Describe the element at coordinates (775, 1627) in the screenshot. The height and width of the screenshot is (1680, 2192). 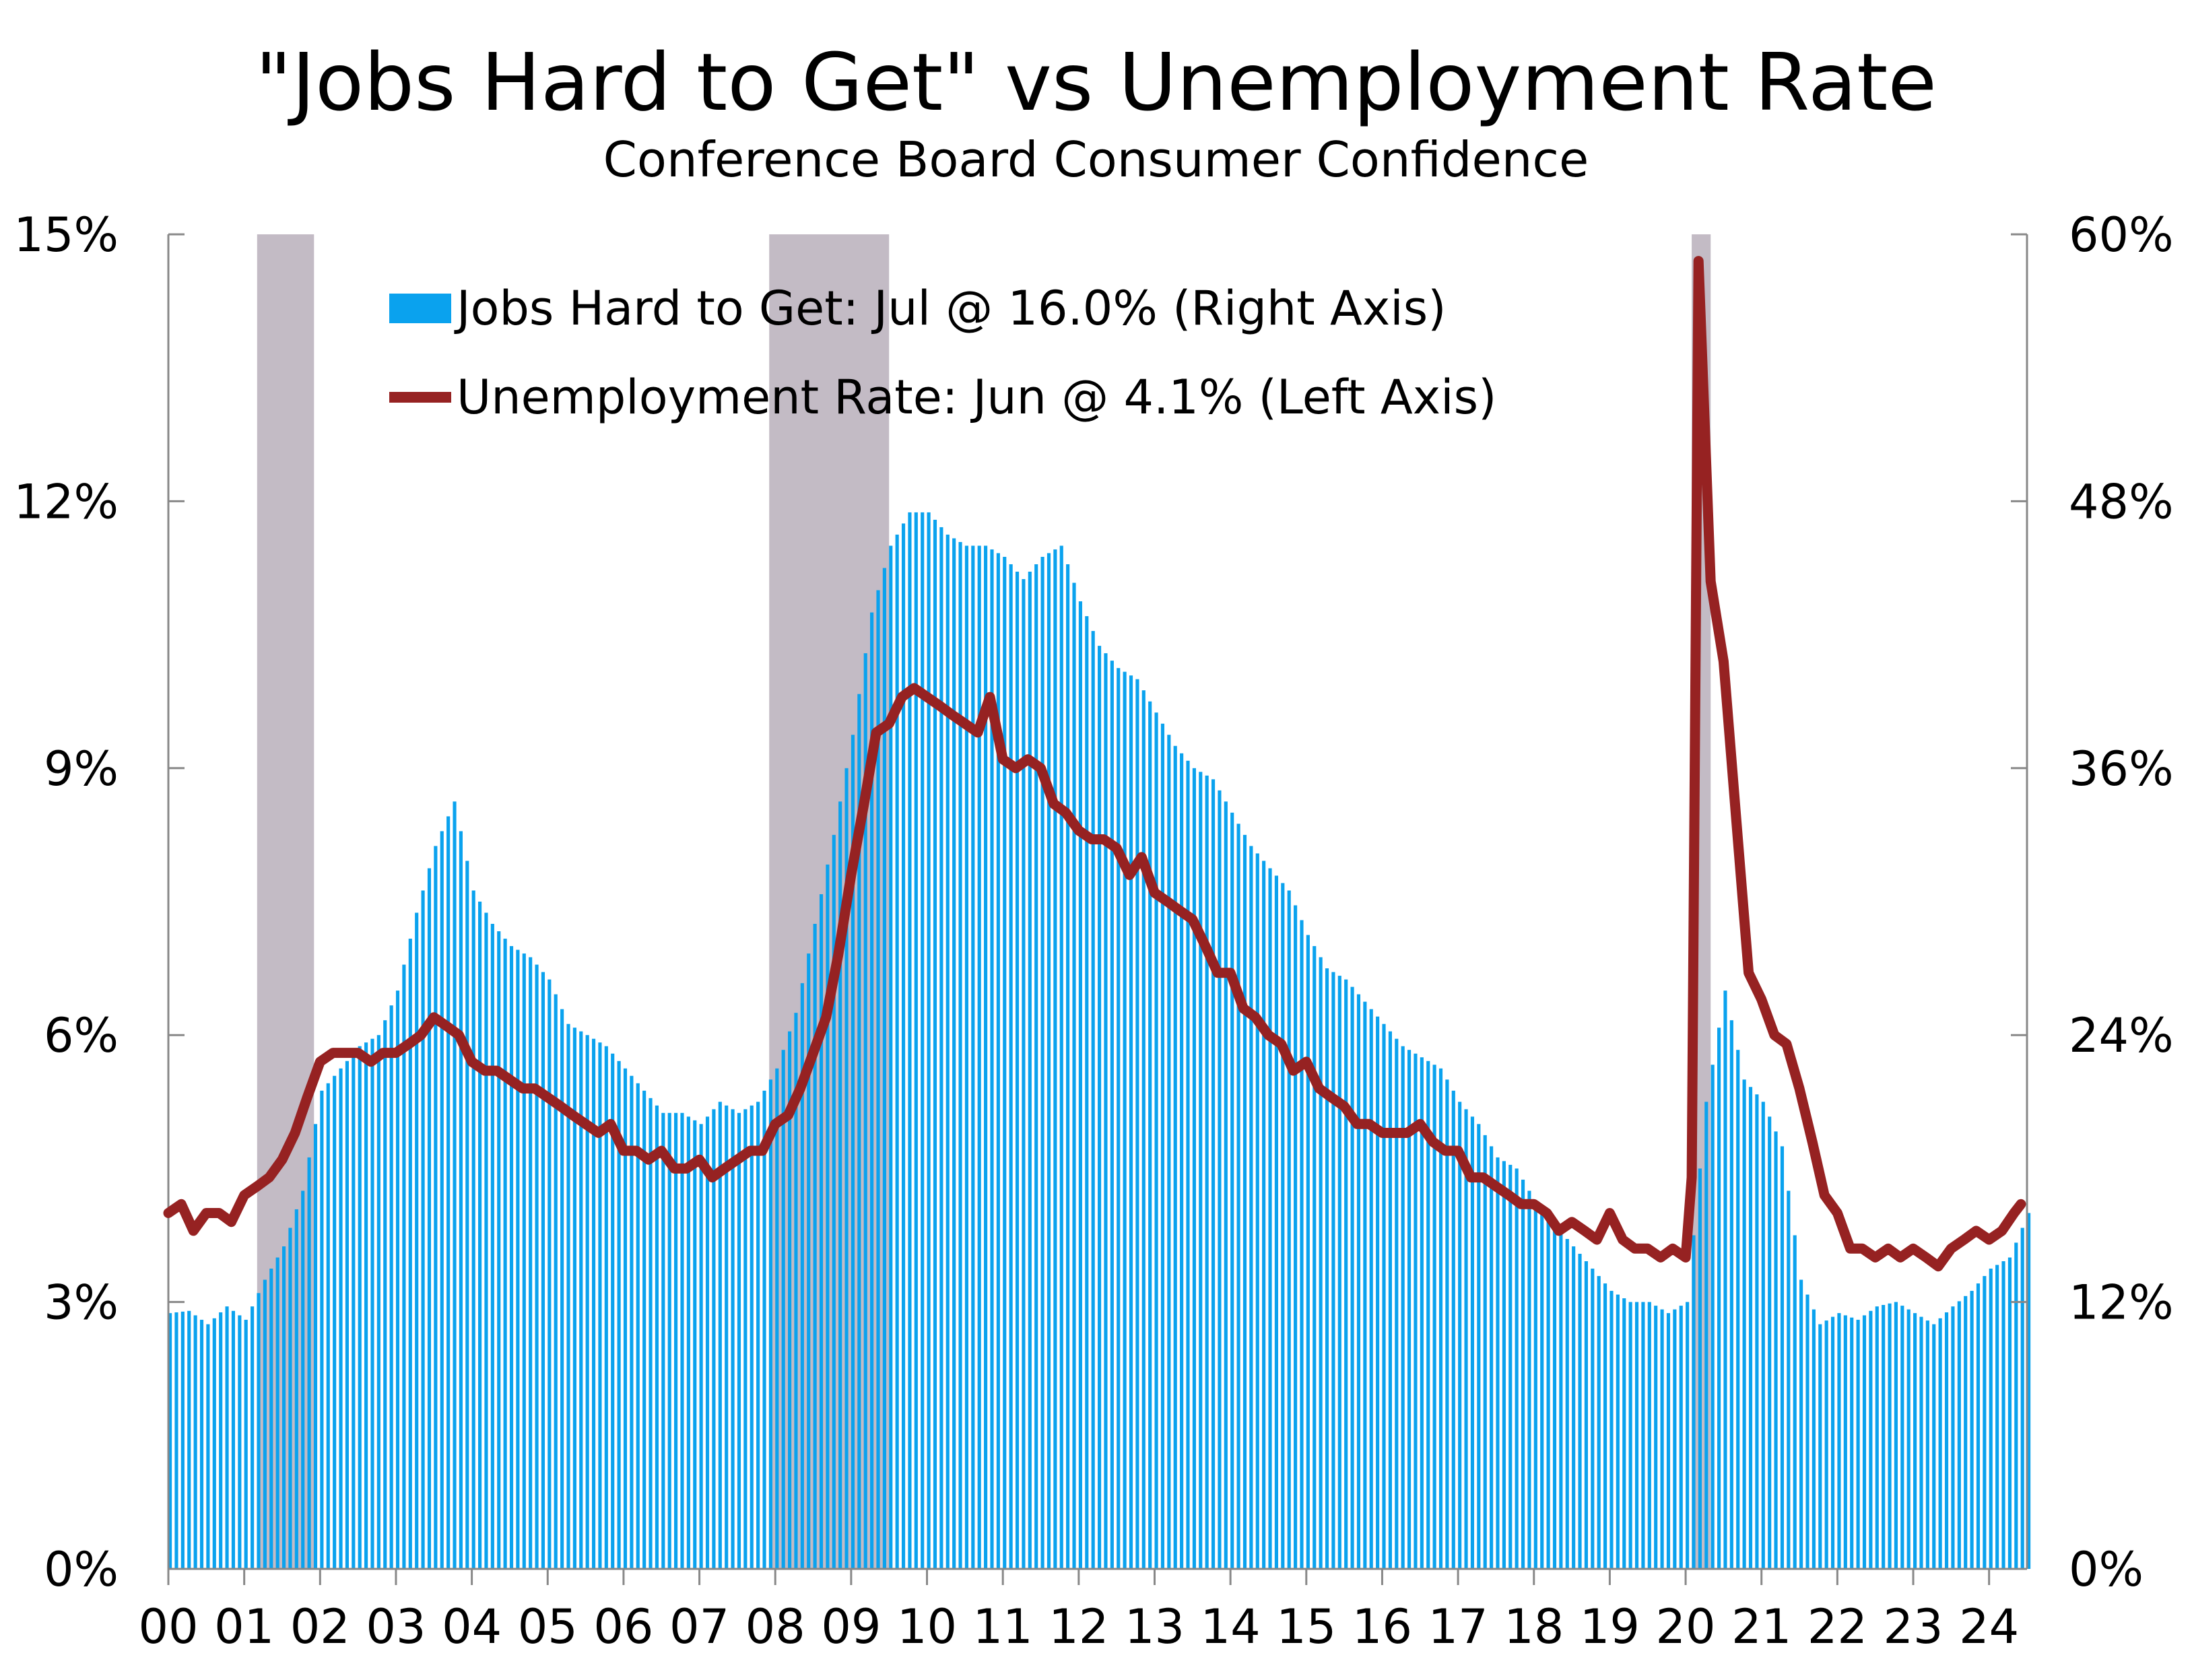
I see `x-tick-label: 08` at that location.